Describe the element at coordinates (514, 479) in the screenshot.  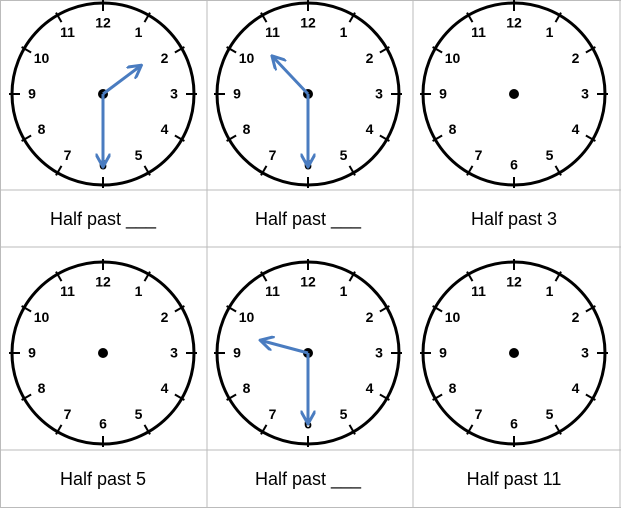
I see `caption: Half past 11` at that location.